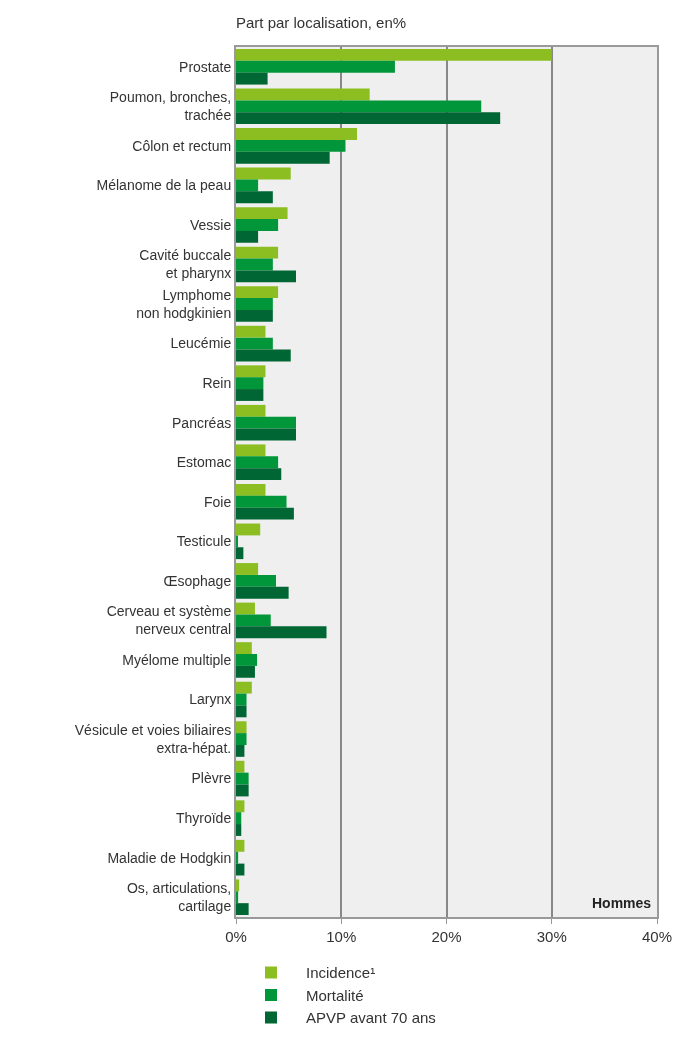  Describe the element at coordinates (371, 1018) in the screenshot. I see `legend-label: APVP avant 70 ans` at that location.